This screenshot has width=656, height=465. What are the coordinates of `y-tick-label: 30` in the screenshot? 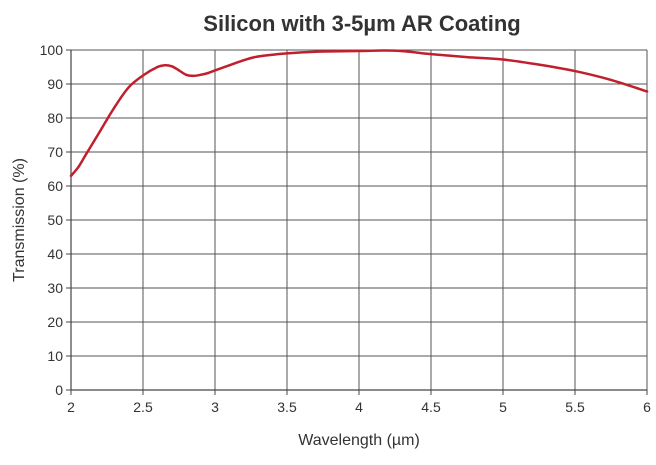 It's located at (55, 288).